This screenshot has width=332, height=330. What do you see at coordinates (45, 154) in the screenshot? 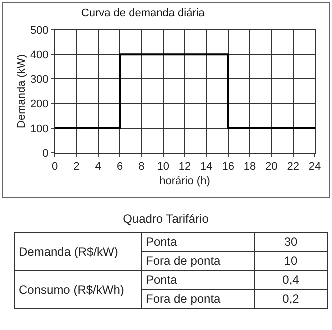
I see `y-tick-label: 0` at bounding box center [45, 154].